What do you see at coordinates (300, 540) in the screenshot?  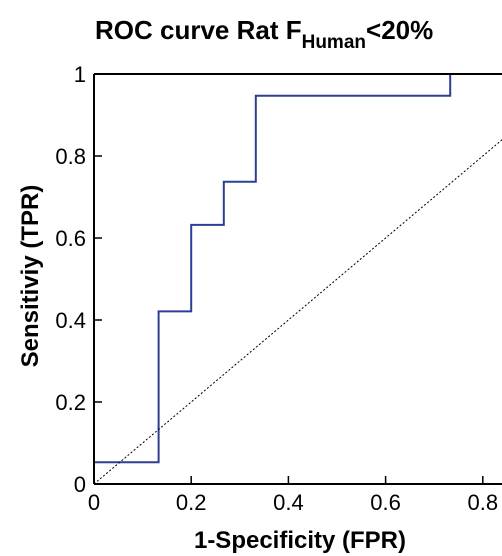 I see `x-axis-title: 1-Specificity (FPR)` at bounding box center [300, 540].